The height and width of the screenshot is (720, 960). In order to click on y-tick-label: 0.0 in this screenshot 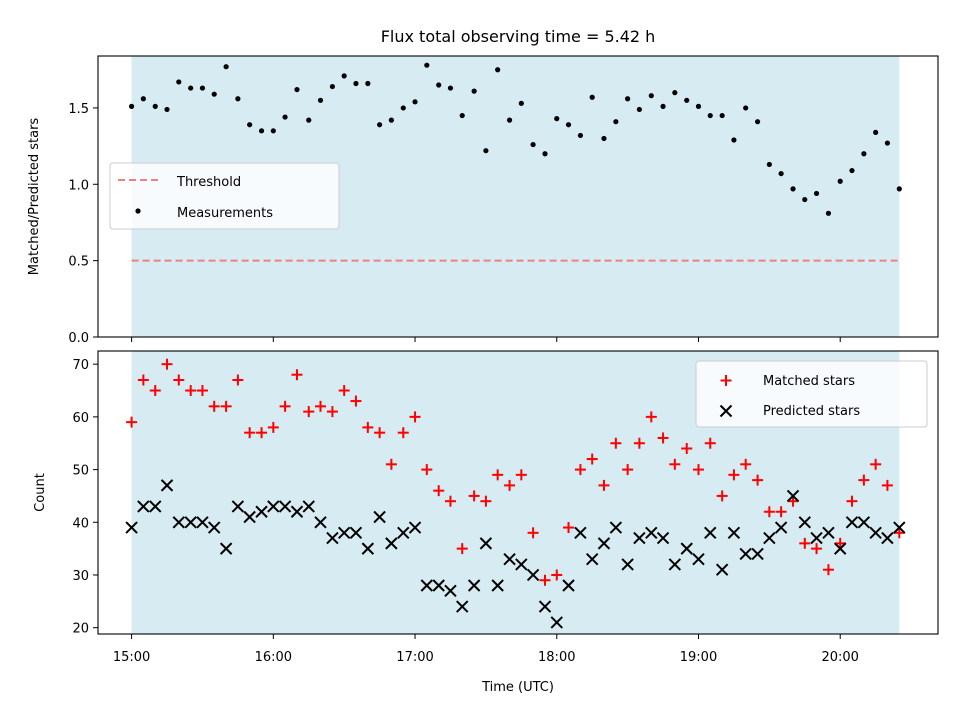, I will do `click(78, 338)`.